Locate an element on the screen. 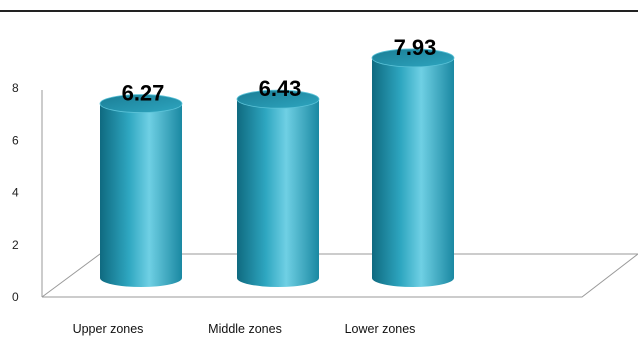  y-tick-label: 6 is located at coordinates (15, 140).